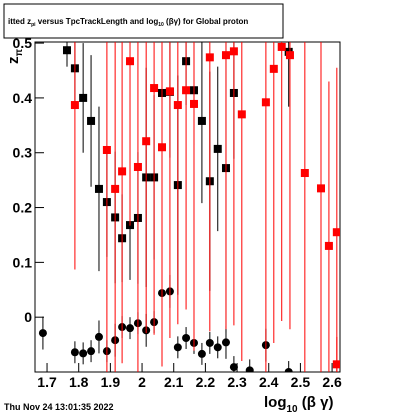  Describe the element at coordinates (111, 382) in the screenshot. I see `x-tick-label: 1.9` at that location.